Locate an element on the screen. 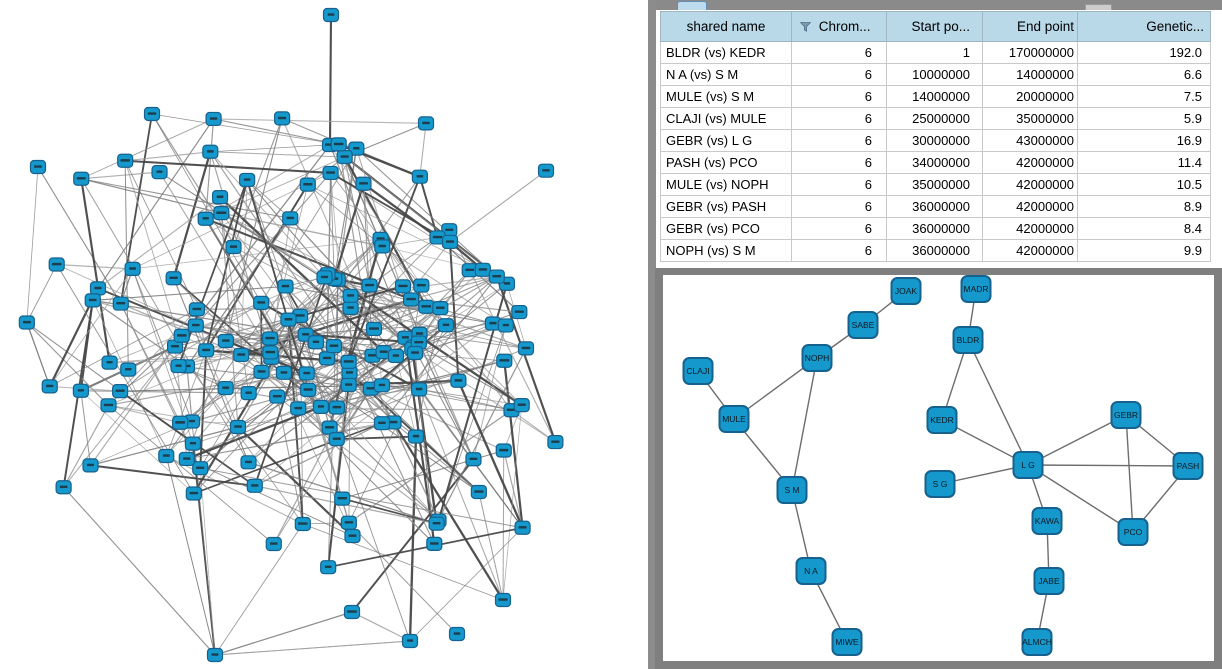 Image resolution: width=1222 pixels, height=669 pixels. table-cell: 20000000 is located at coordinates (1030, 96).